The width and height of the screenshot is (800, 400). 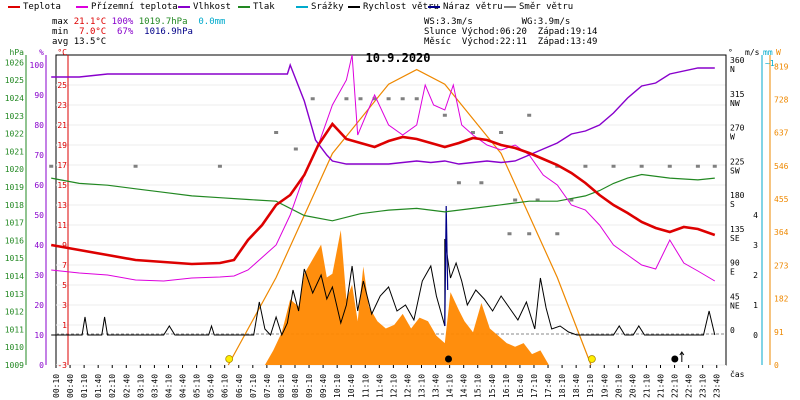 I want to click on x-tick-label: 17:40, so click(x=548, y=386).